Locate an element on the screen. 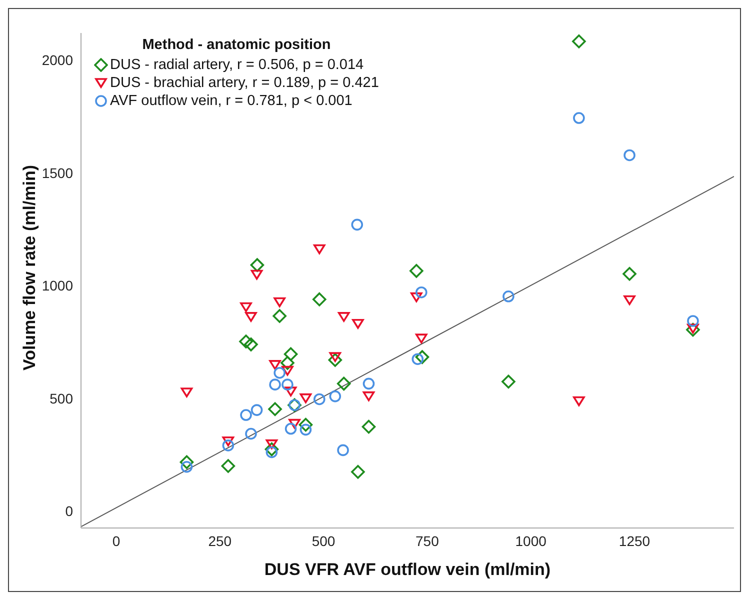  legend-title: Method - anatomic position is located at coordinates (236, 45).